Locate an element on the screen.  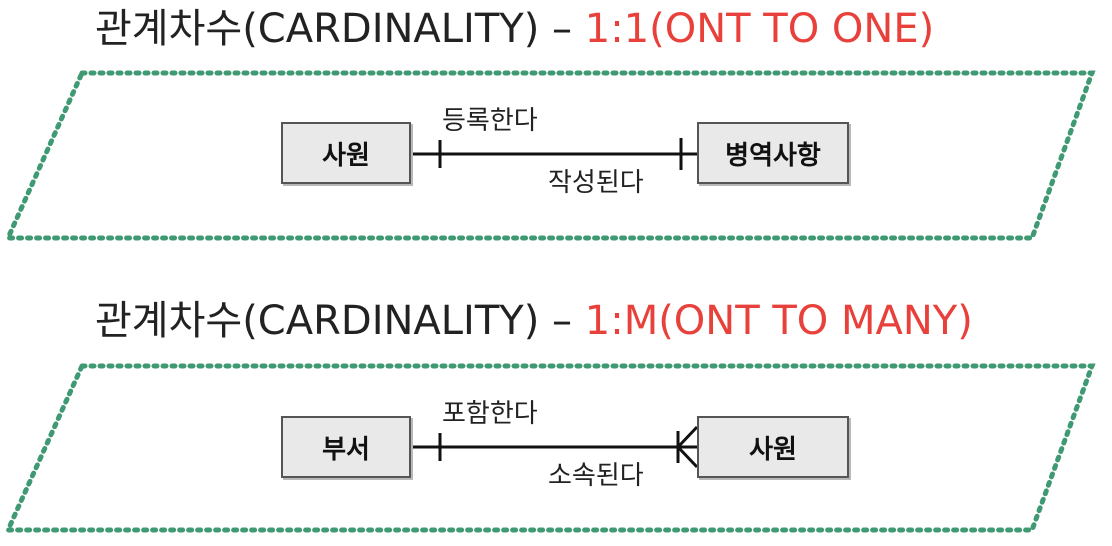
crowfoot-prong-top is located at coordinates (687, 437).